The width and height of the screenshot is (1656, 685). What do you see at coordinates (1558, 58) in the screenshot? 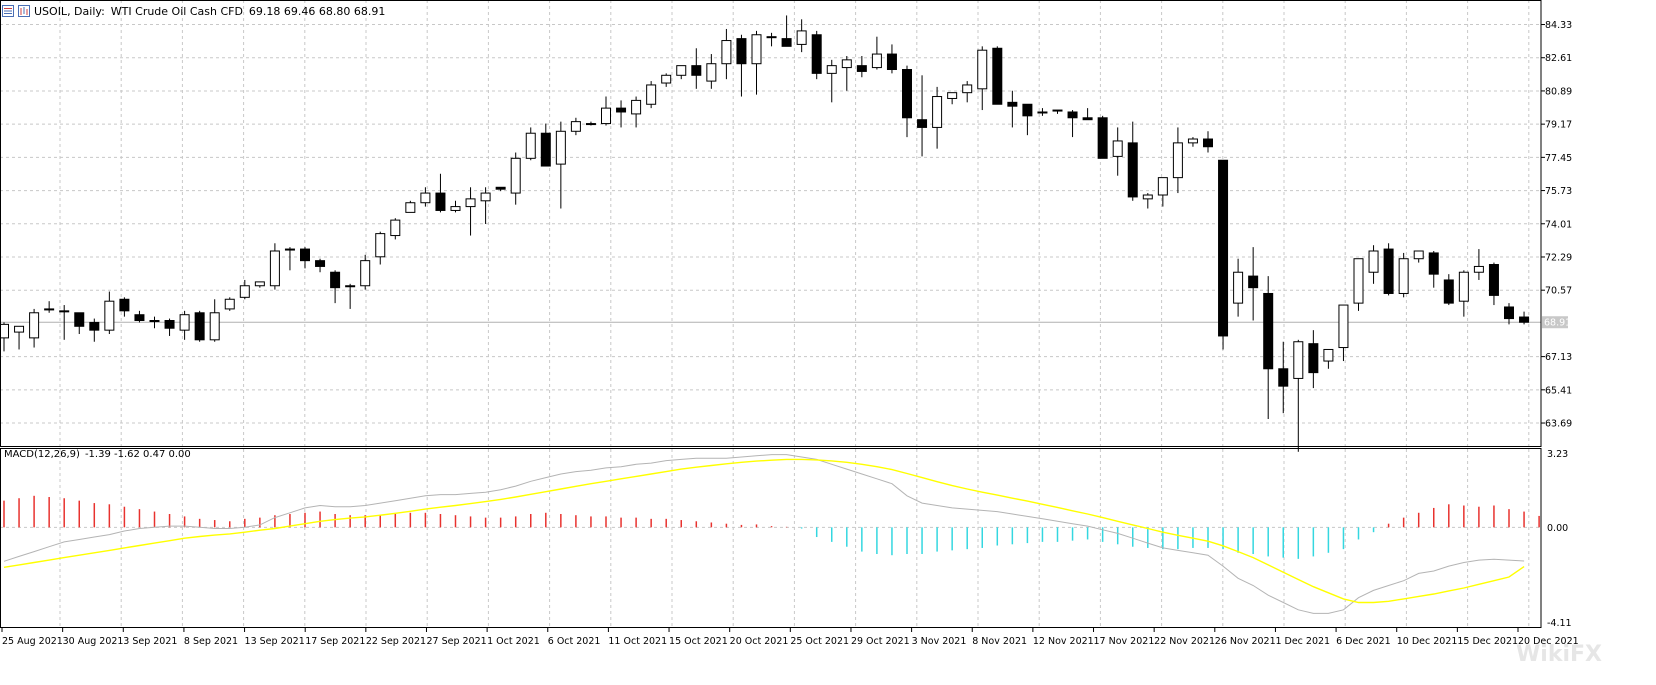
I see `price-tick-label: 82.61` at bounding box center [1558, 58].